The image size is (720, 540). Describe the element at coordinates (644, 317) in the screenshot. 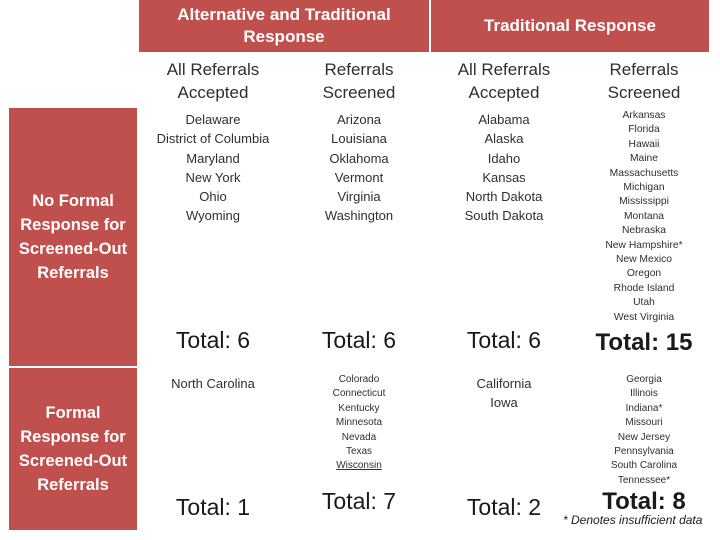

I see `list-item: West Virginia` at that location.